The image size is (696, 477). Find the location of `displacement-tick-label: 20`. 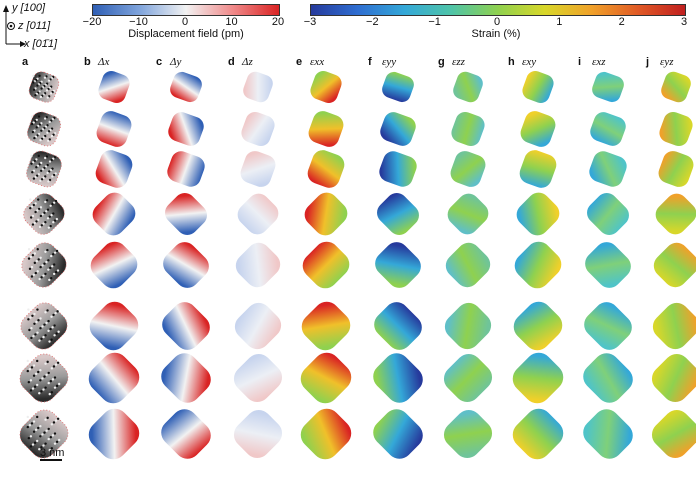

displacement-tick-label: 20 is located at coordinates (278, 22).